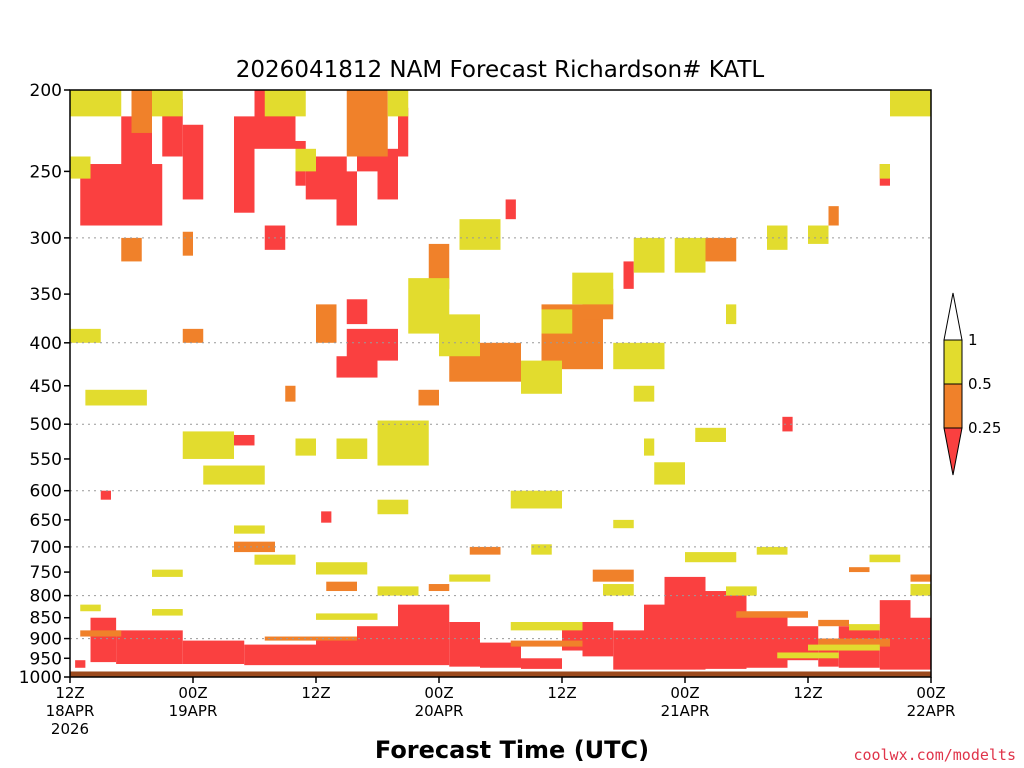 Image resolution: width=1024 pixels, height=768 pixels. What do you see at coordinates (953, 451) in the screenshot?
I see `legend-swatch-low` at bounding box center [953, 451].